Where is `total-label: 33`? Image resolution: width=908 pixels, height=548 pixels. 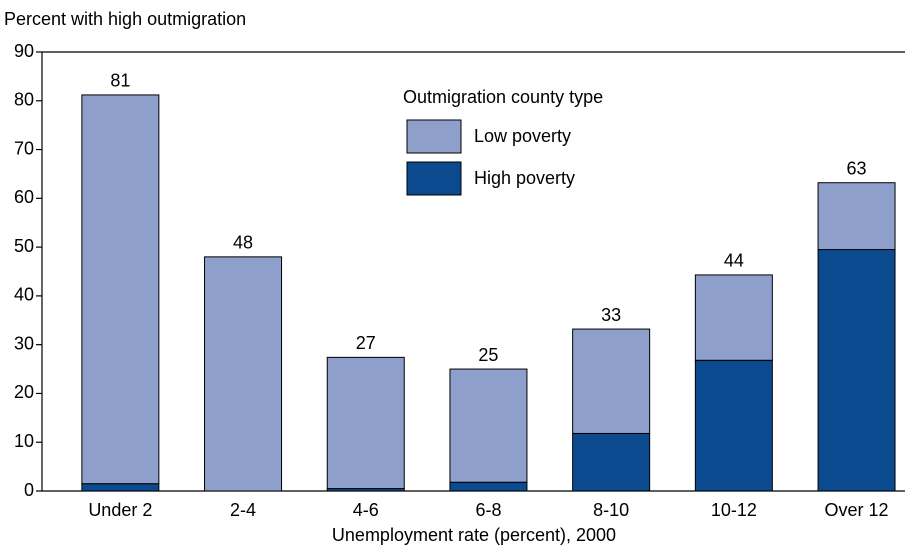
total-label: 33 is located at coordinates (611, 315).